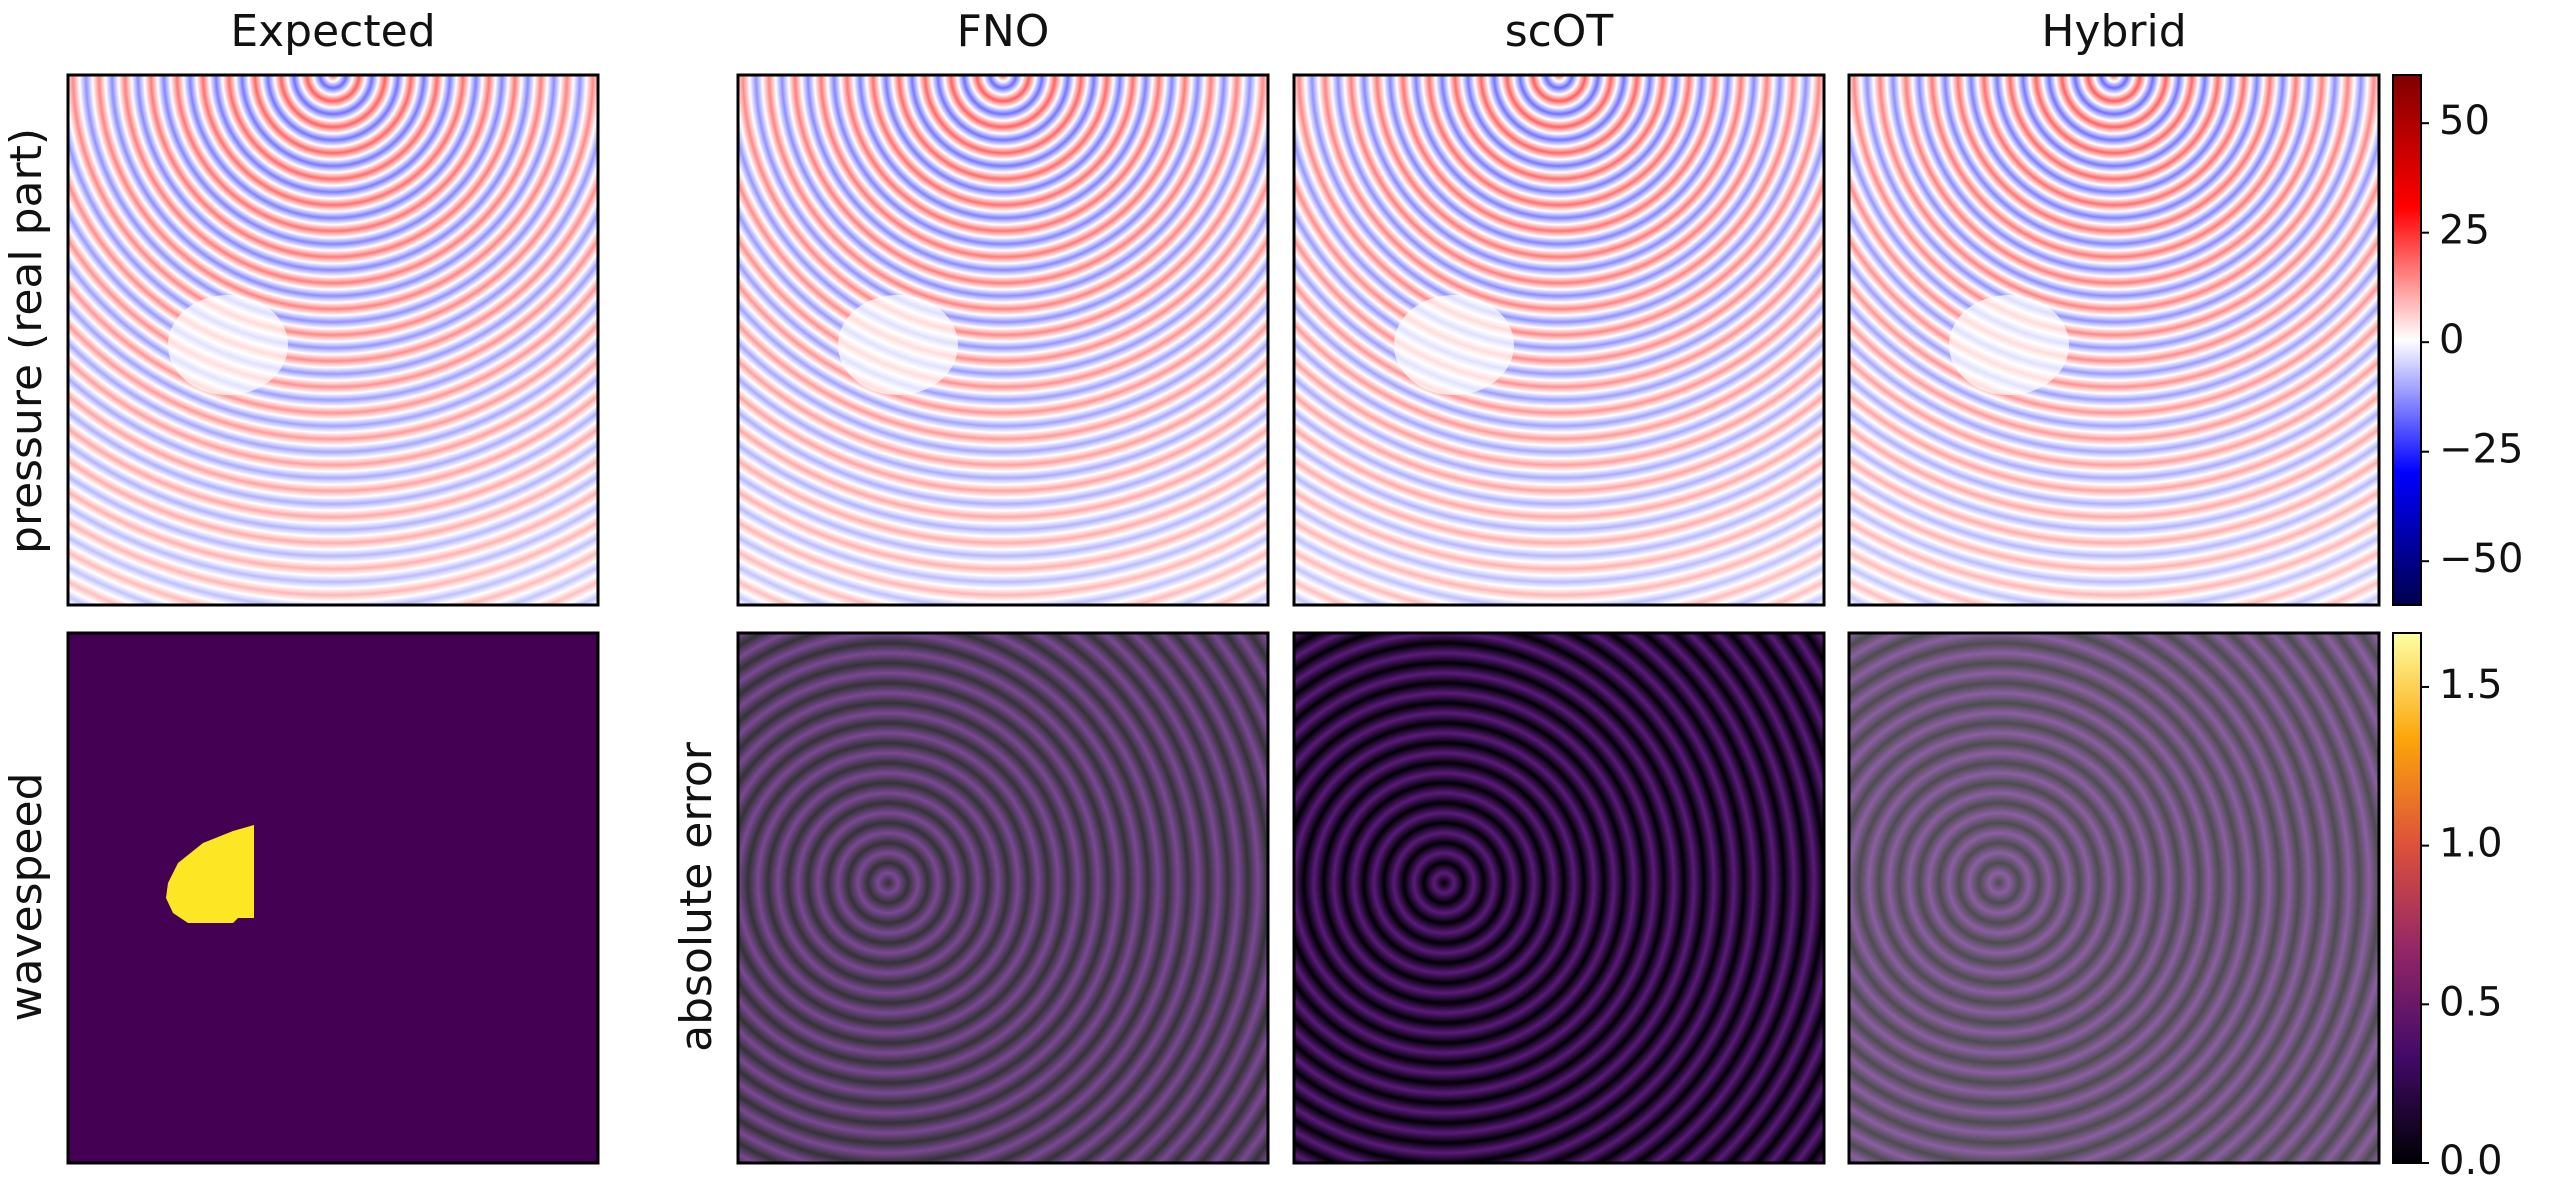 Image resolution: width=2550 pixels, height=1200 pixels. What do you see at coordinates (2471, 685) in the screenshot?
I see `colorbar-tick-label: 1.5` at bounding box center [2471, 685].